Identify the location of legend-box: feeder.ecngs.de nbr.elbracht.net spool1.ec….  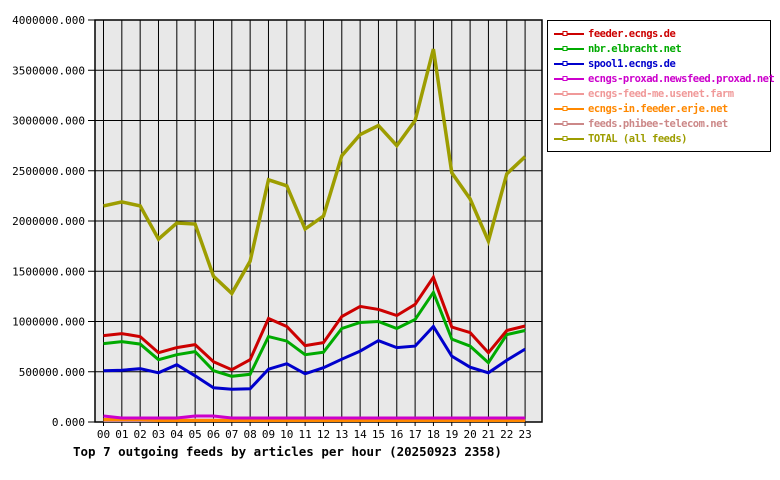
(661, 86).